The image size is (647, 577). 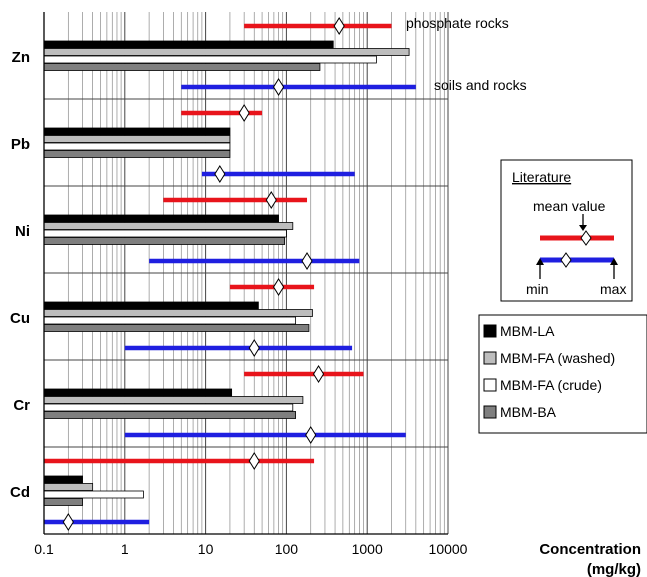 What do you see at coordinates (367, 549) in the screenshot?
I see `x-tick-label: 1000` at bounding box center [367, 549].